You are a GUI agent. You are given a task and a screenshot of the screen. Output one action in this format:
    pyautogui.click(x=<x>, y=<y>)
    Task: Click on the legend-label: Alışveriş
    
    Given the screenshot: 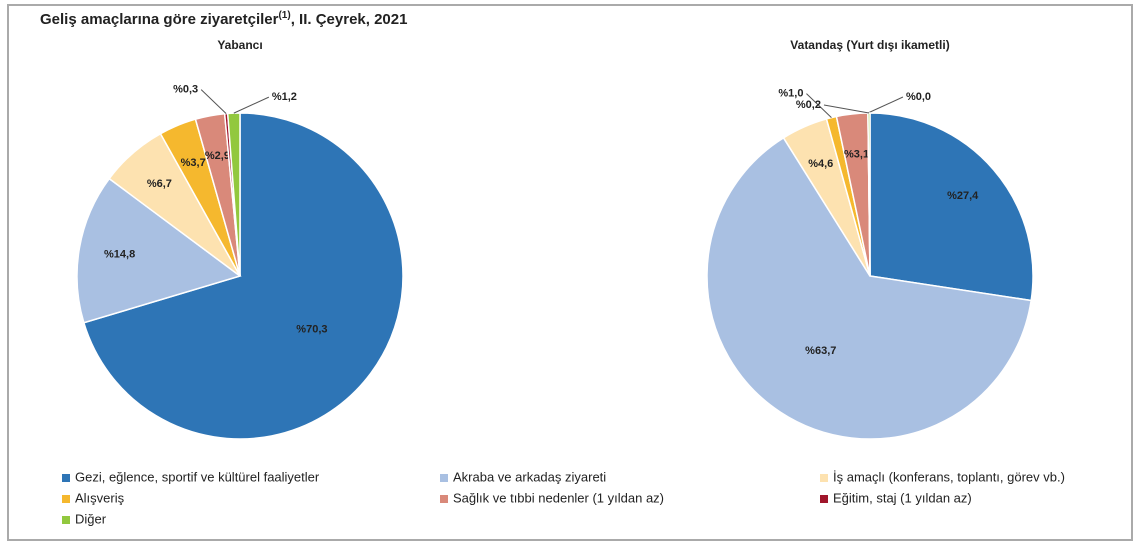 What is the action you would take?
    pyautogui.click(x=100, y=497)
    